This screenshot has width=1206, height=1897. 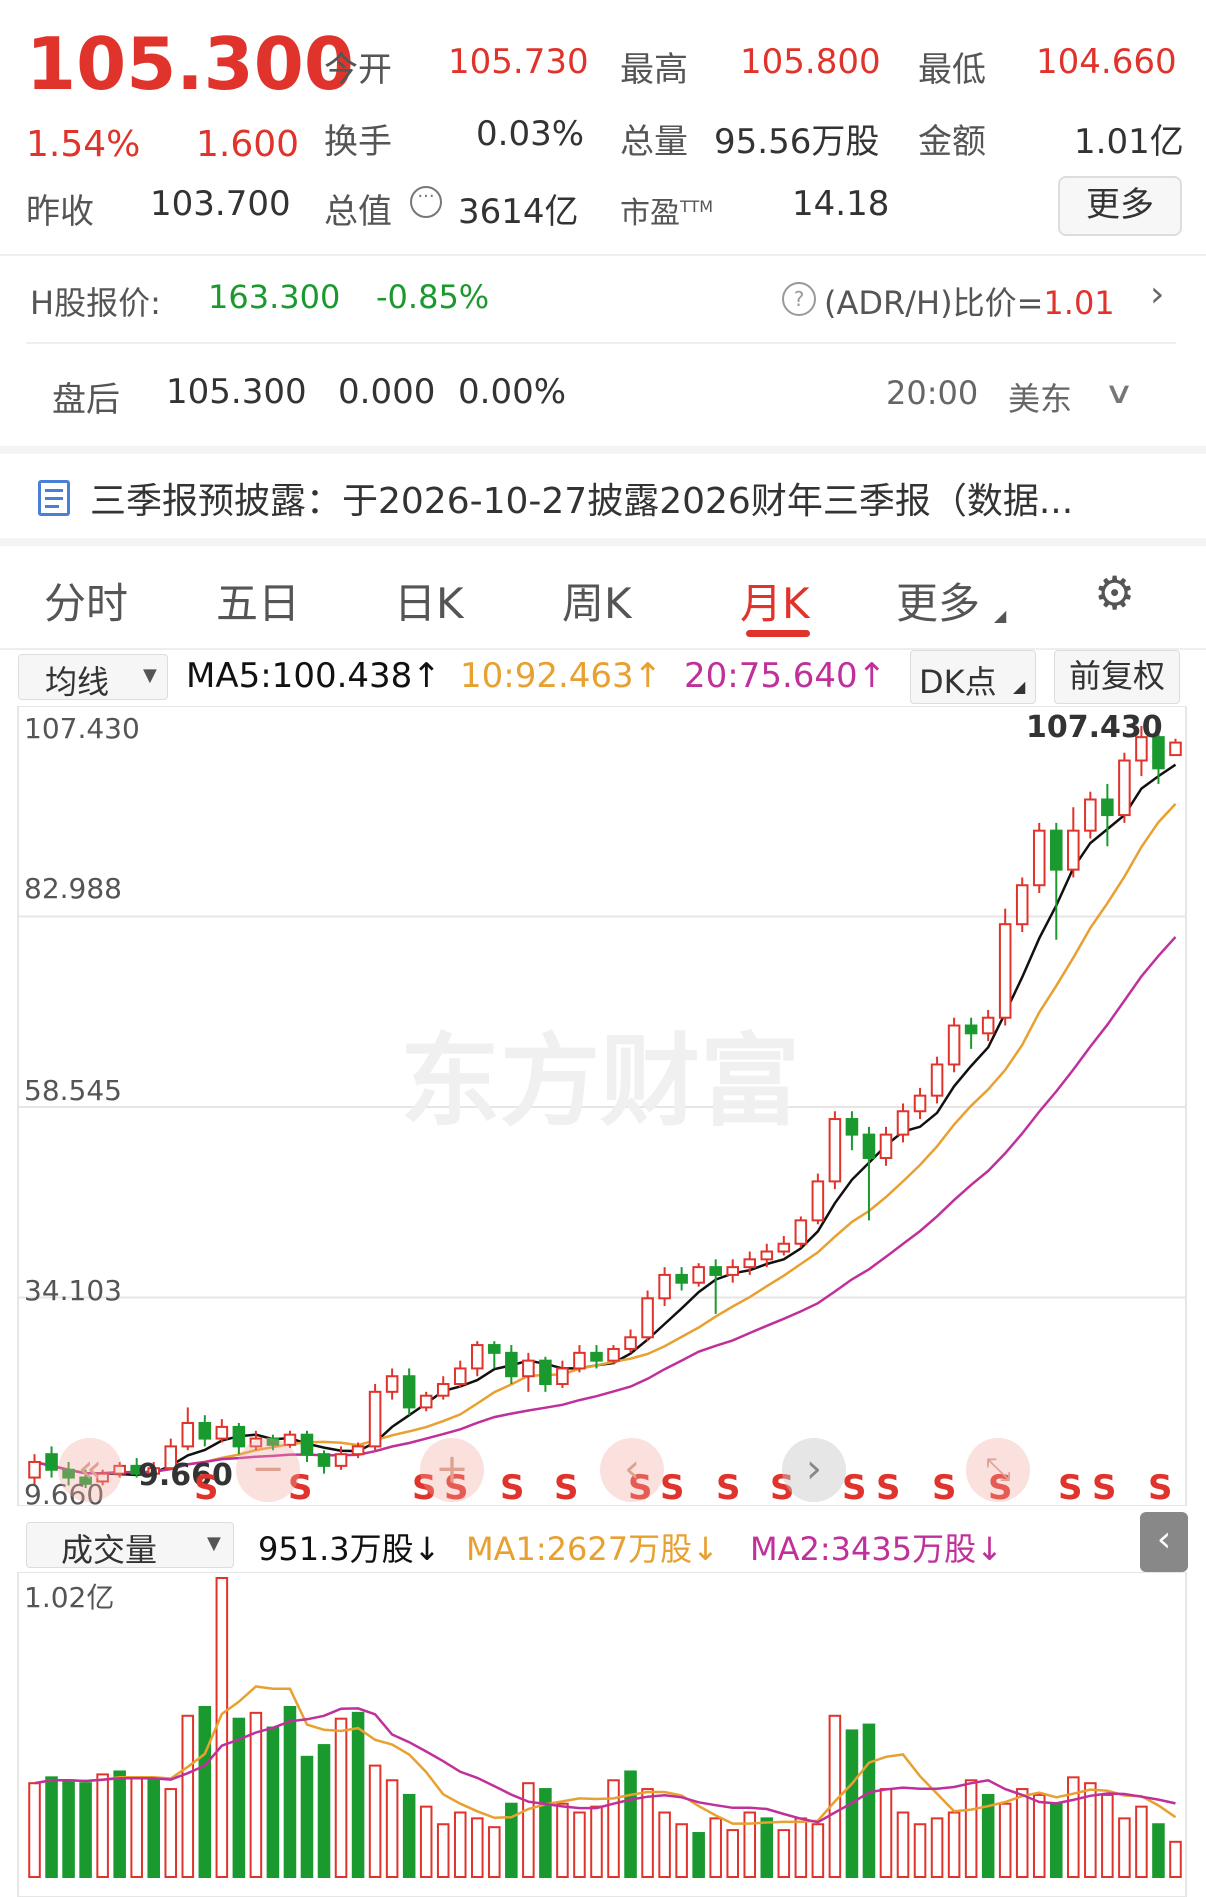 What do you see at coordinates (597, 603) in the screenshot?
I see `tab-weekly-k: 周K` at bounding box center [597, 603].